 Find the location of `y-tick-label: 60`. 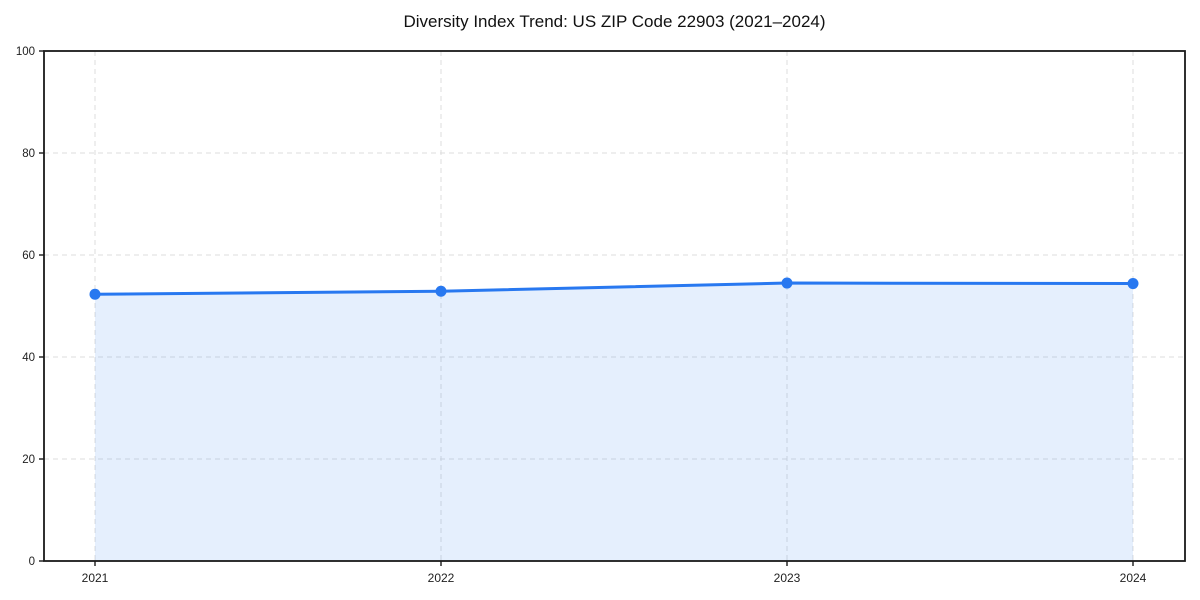

y-tick-label: 60 is located at coordinates (28, 256).